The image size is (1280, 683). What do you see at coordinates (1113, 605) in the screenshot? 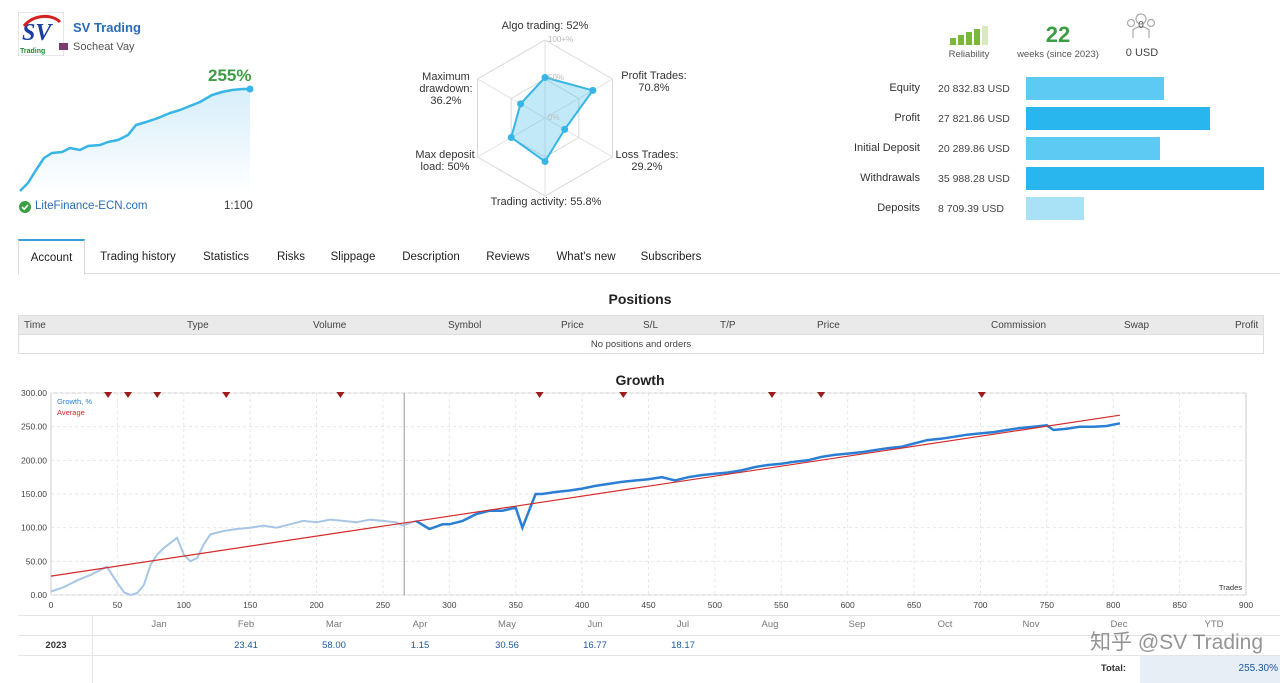
I see `x-tick-16: 800` at bounding box center [1113, 605].